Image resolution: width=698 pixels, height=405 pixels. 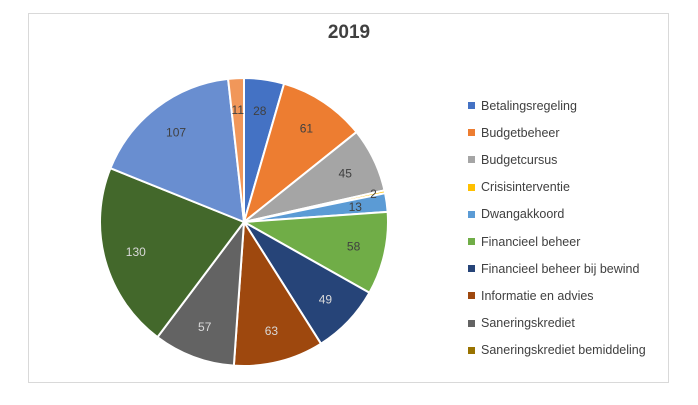 I want to click on legend-label: Betalingsregeling, so click(x=529, y=105).